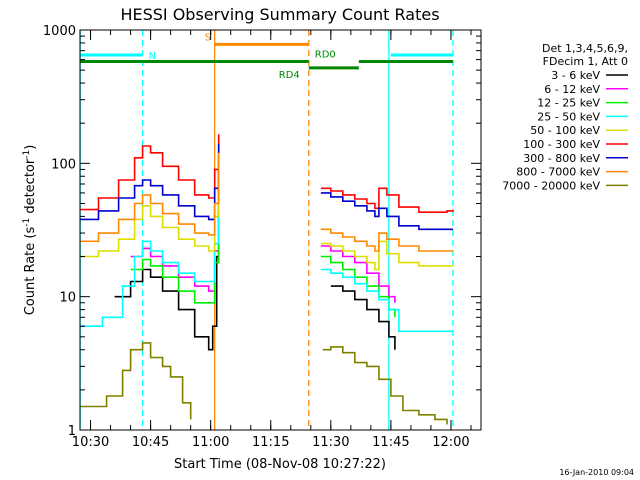  I want to click on series-8-line-a, so click(136, 381).